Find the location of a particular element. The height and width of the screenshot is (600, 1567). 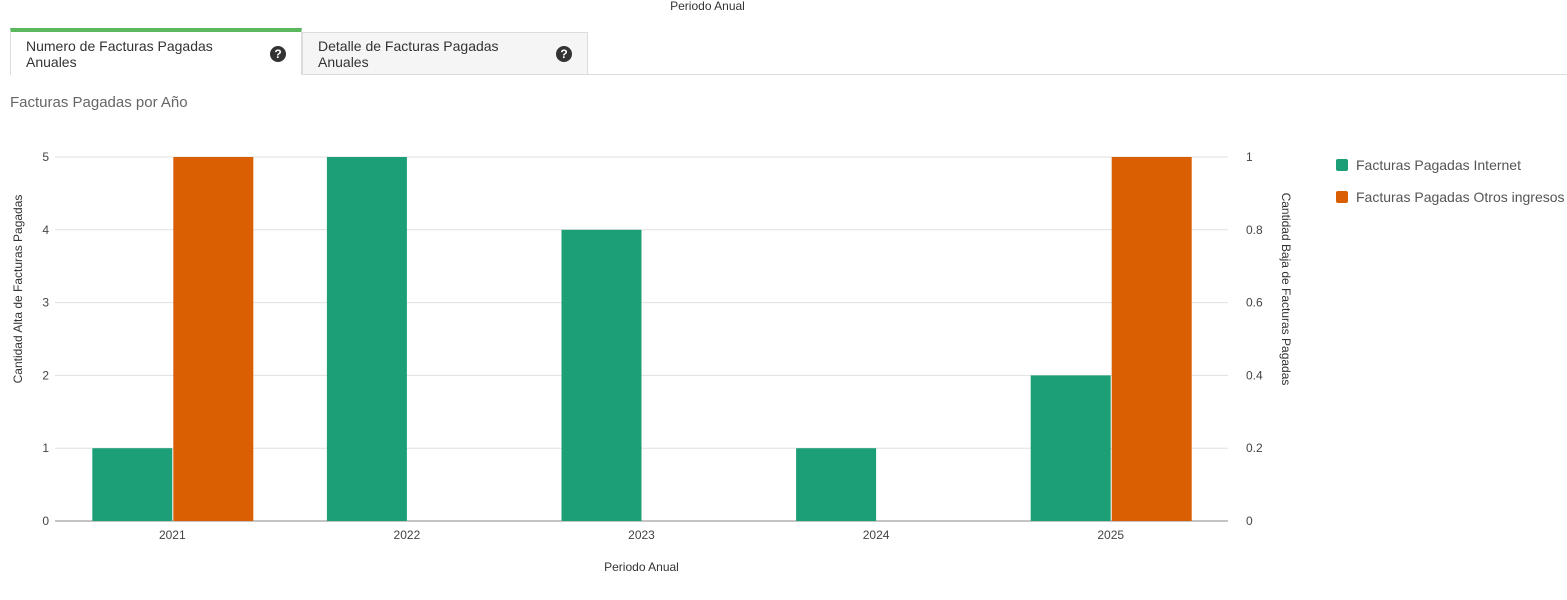

legend-item-otros: Facturas Pagadas Otros ingresos is located at coordinates (1450, 197).